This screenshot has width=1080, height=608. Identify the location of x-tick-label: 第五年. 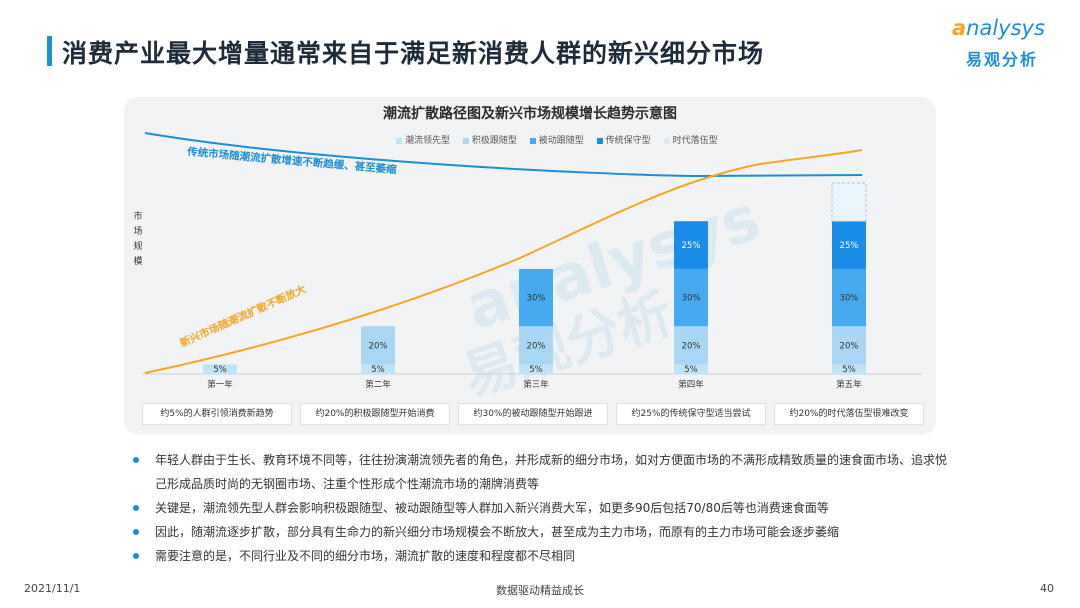
(849, 384).